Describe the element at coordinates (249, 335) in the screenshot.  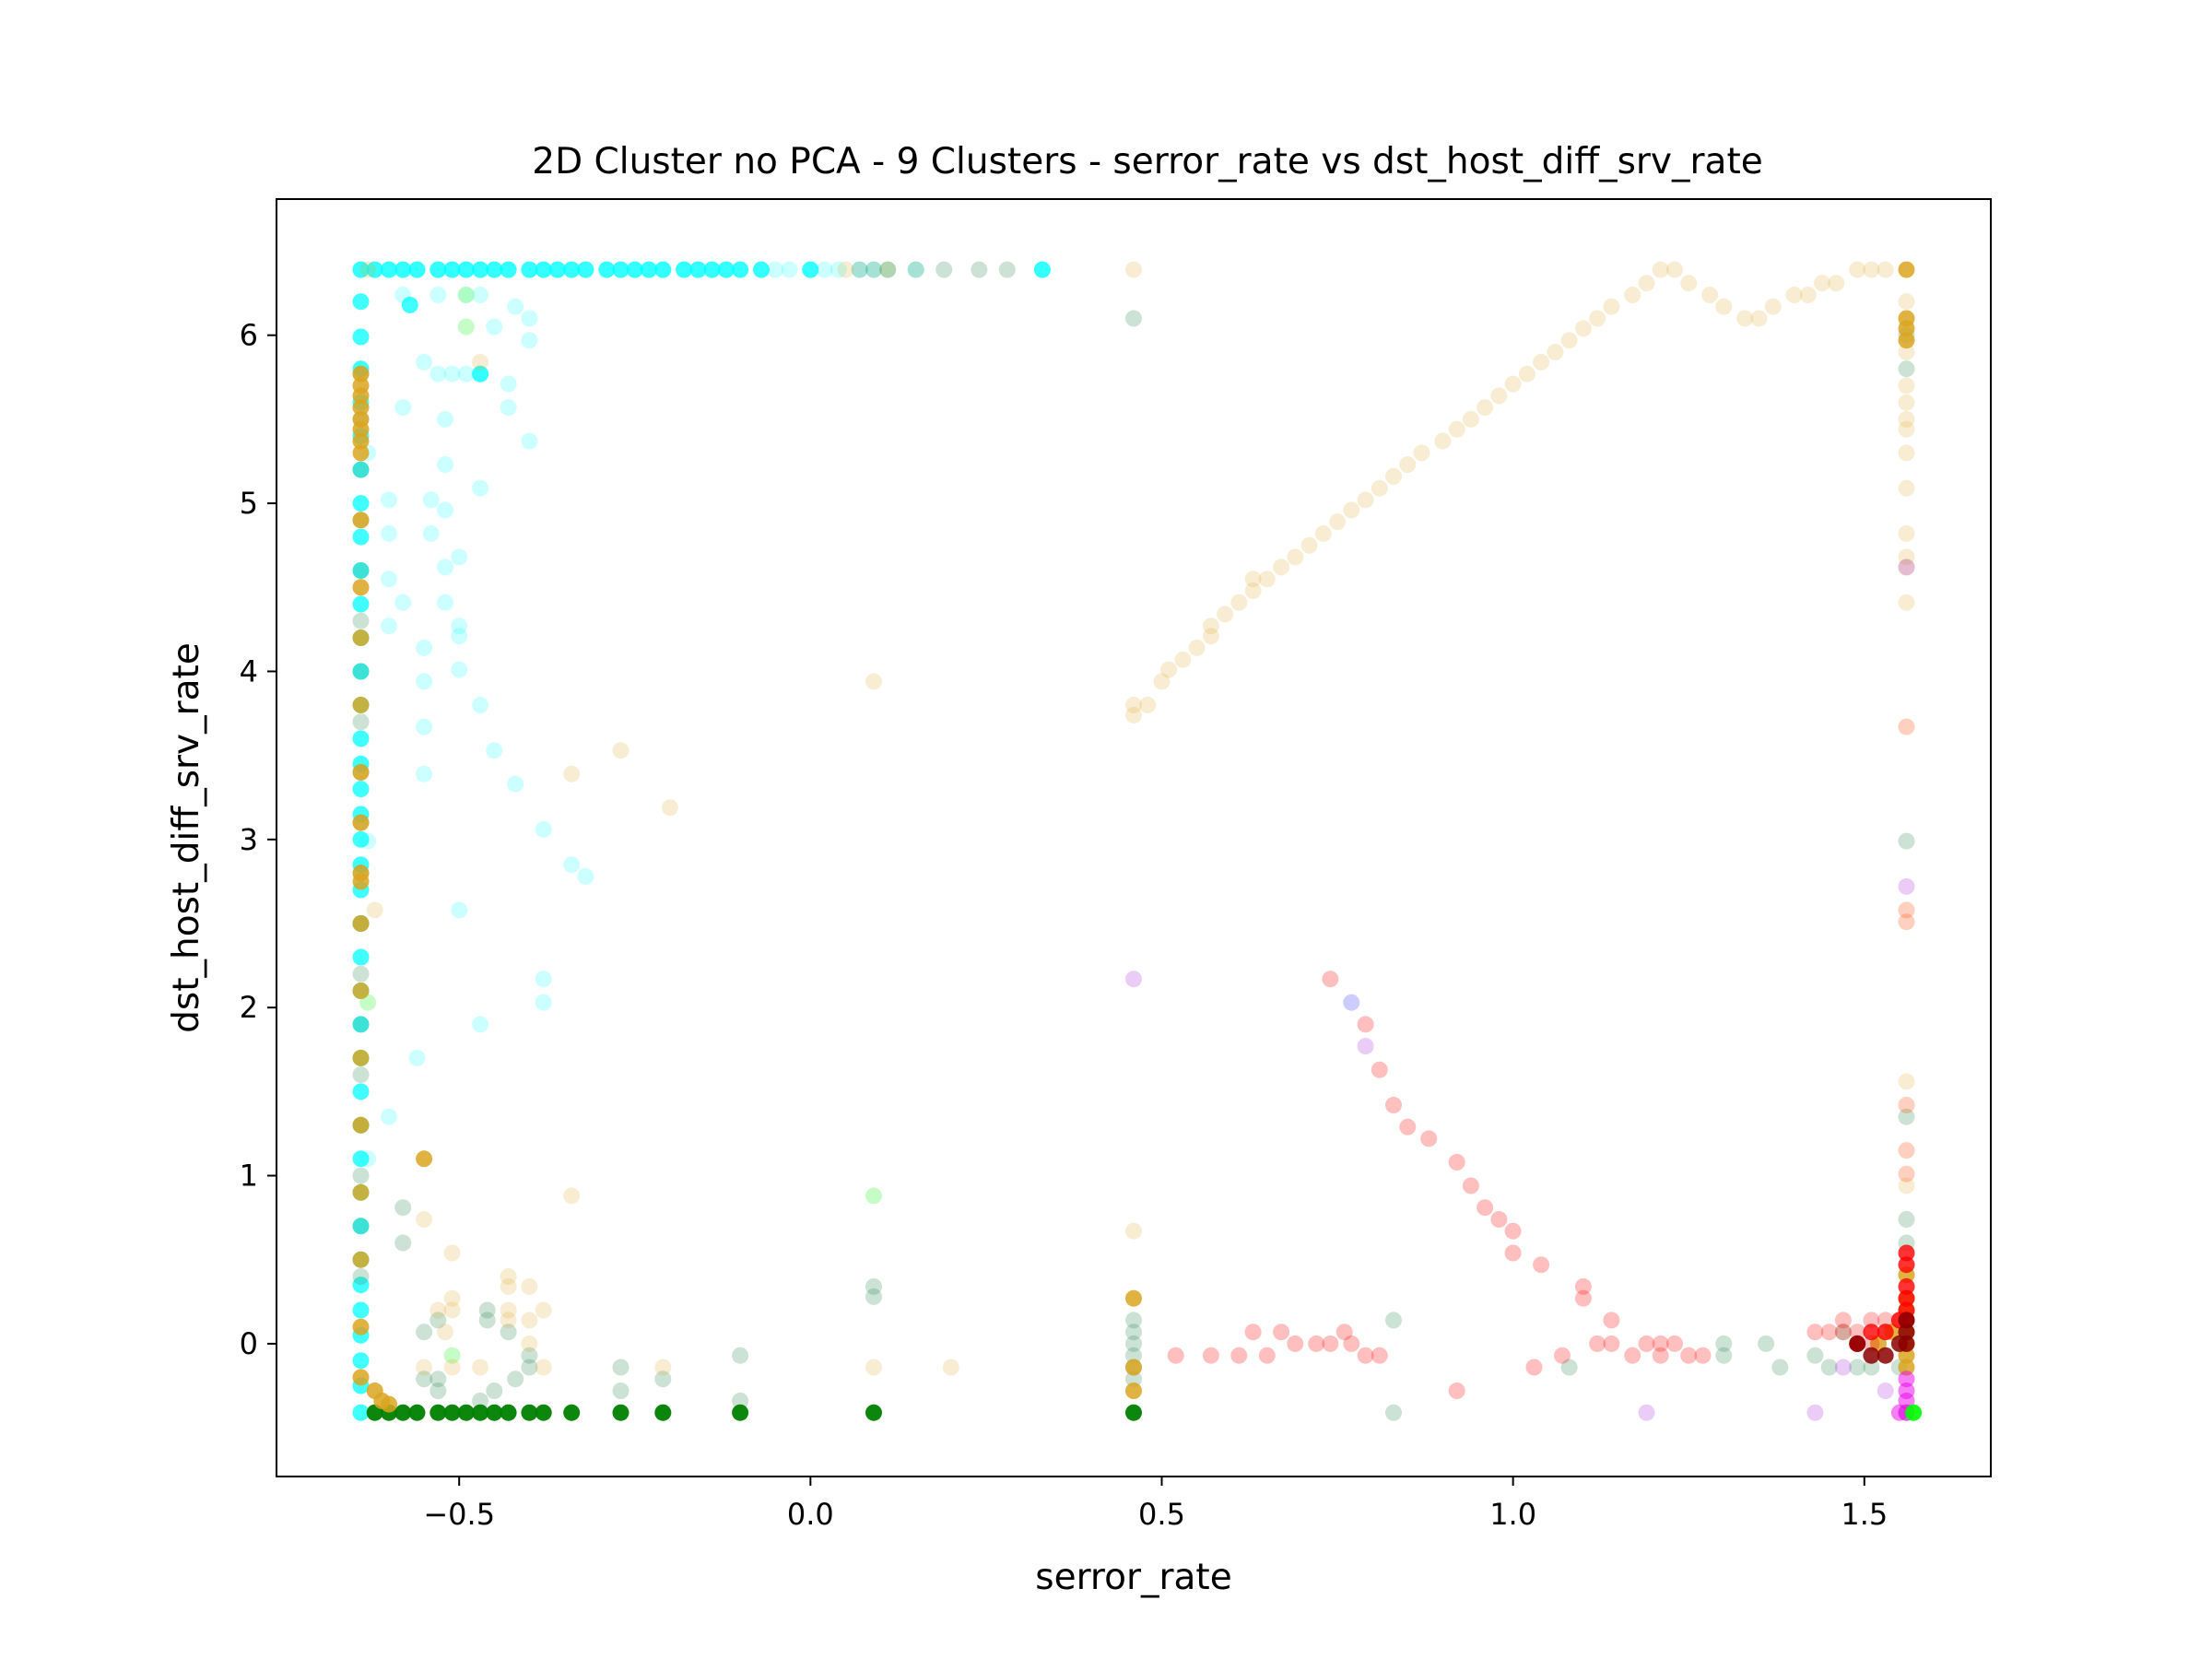
I see `y-tick-label: 6` at that location.